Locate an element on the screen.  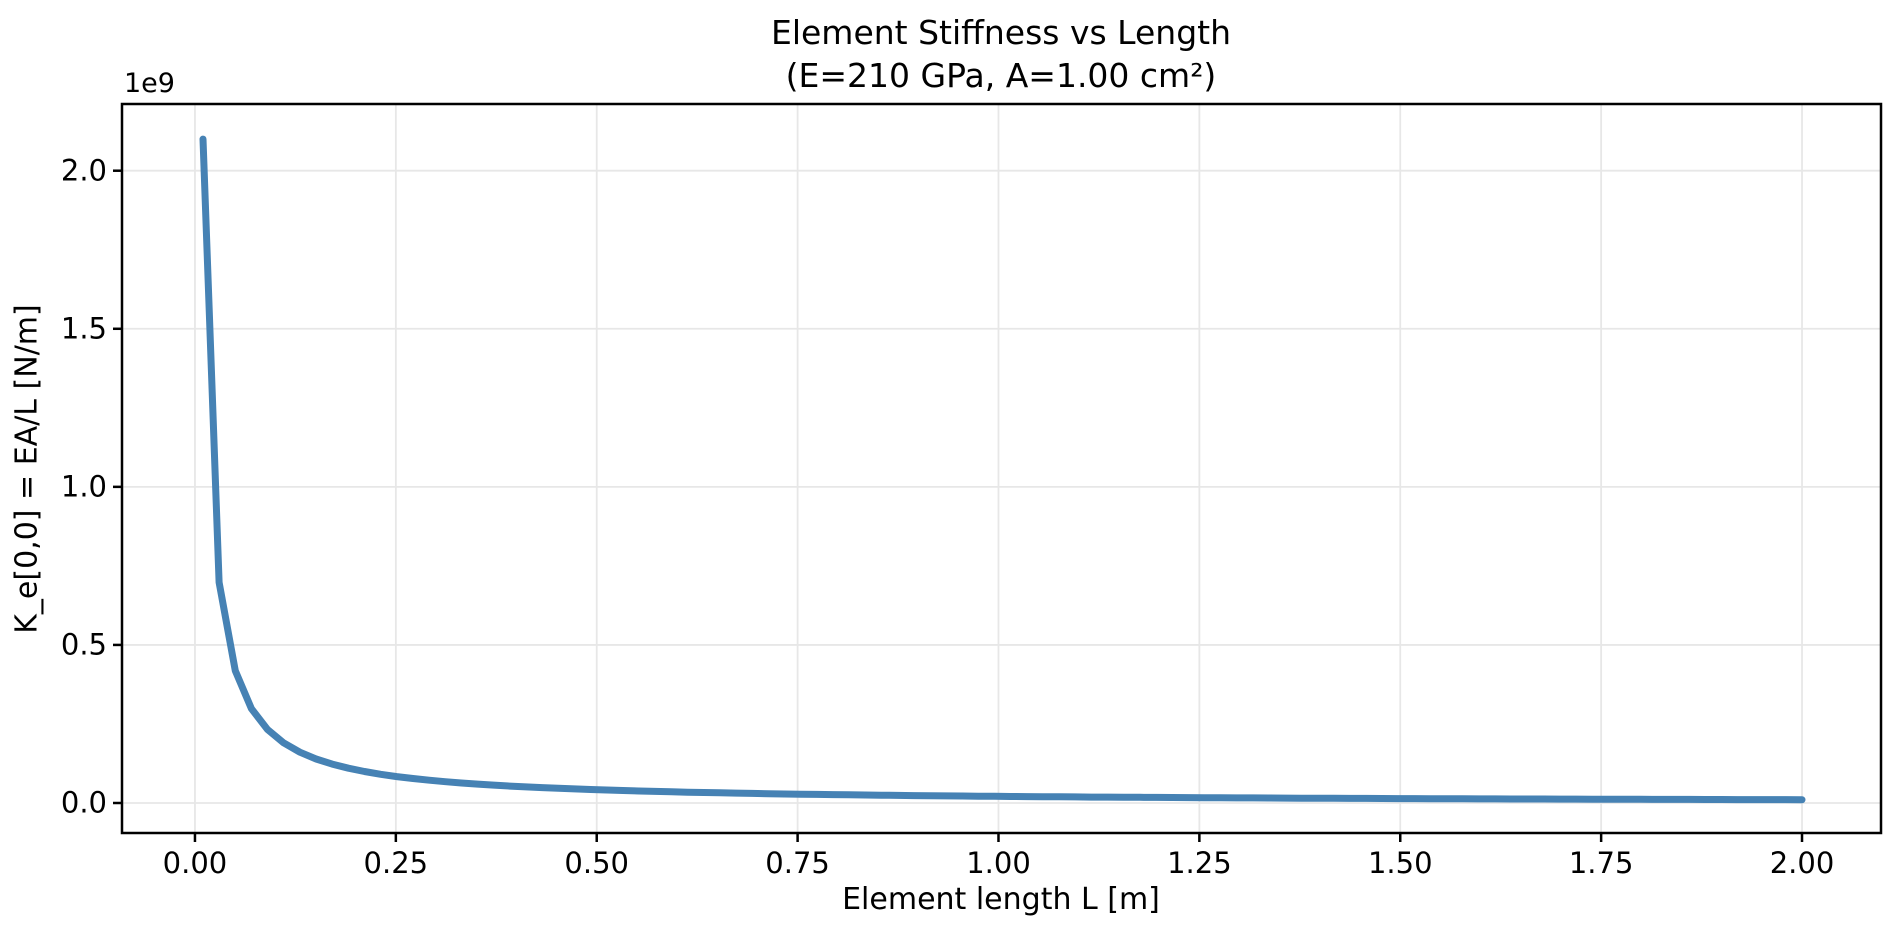
x-tick-label: 1.75 is located at coordinates (1601, 863).